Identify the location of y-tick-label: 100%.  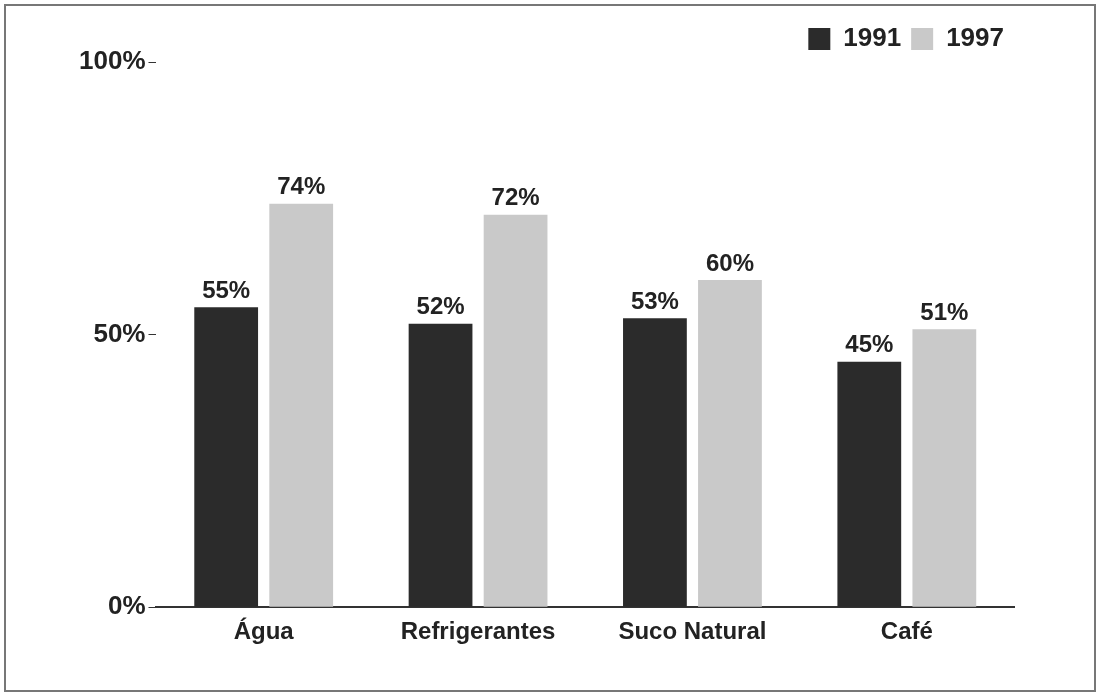
(112, 60).